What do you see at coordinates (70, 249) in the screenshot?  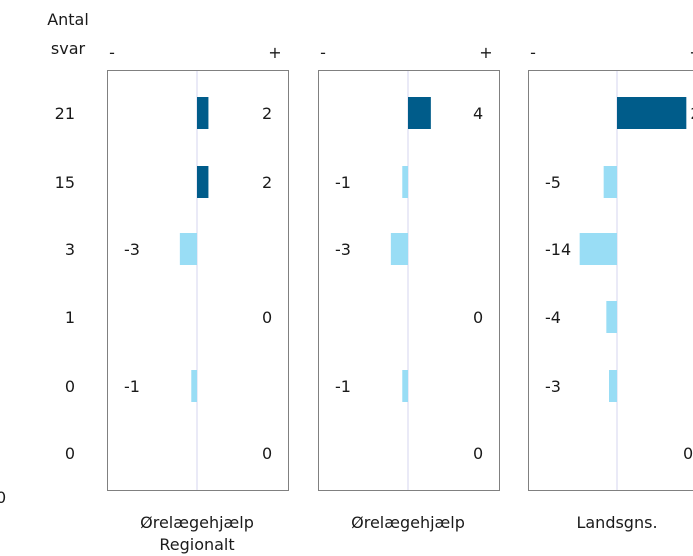 I see `count-label: 3` at bounding box center [70, 249].